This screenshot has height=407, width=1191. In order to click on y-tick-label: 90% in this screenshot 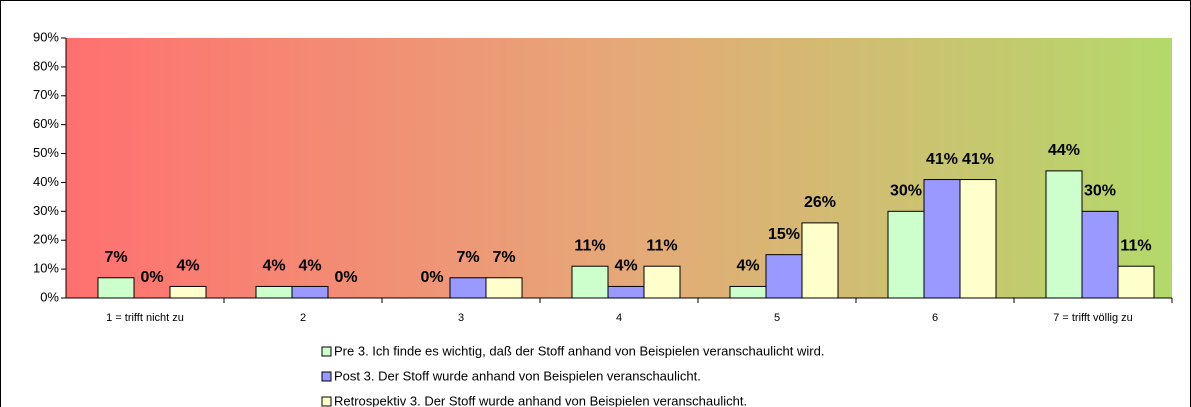, I will do `click(46, 36)`.